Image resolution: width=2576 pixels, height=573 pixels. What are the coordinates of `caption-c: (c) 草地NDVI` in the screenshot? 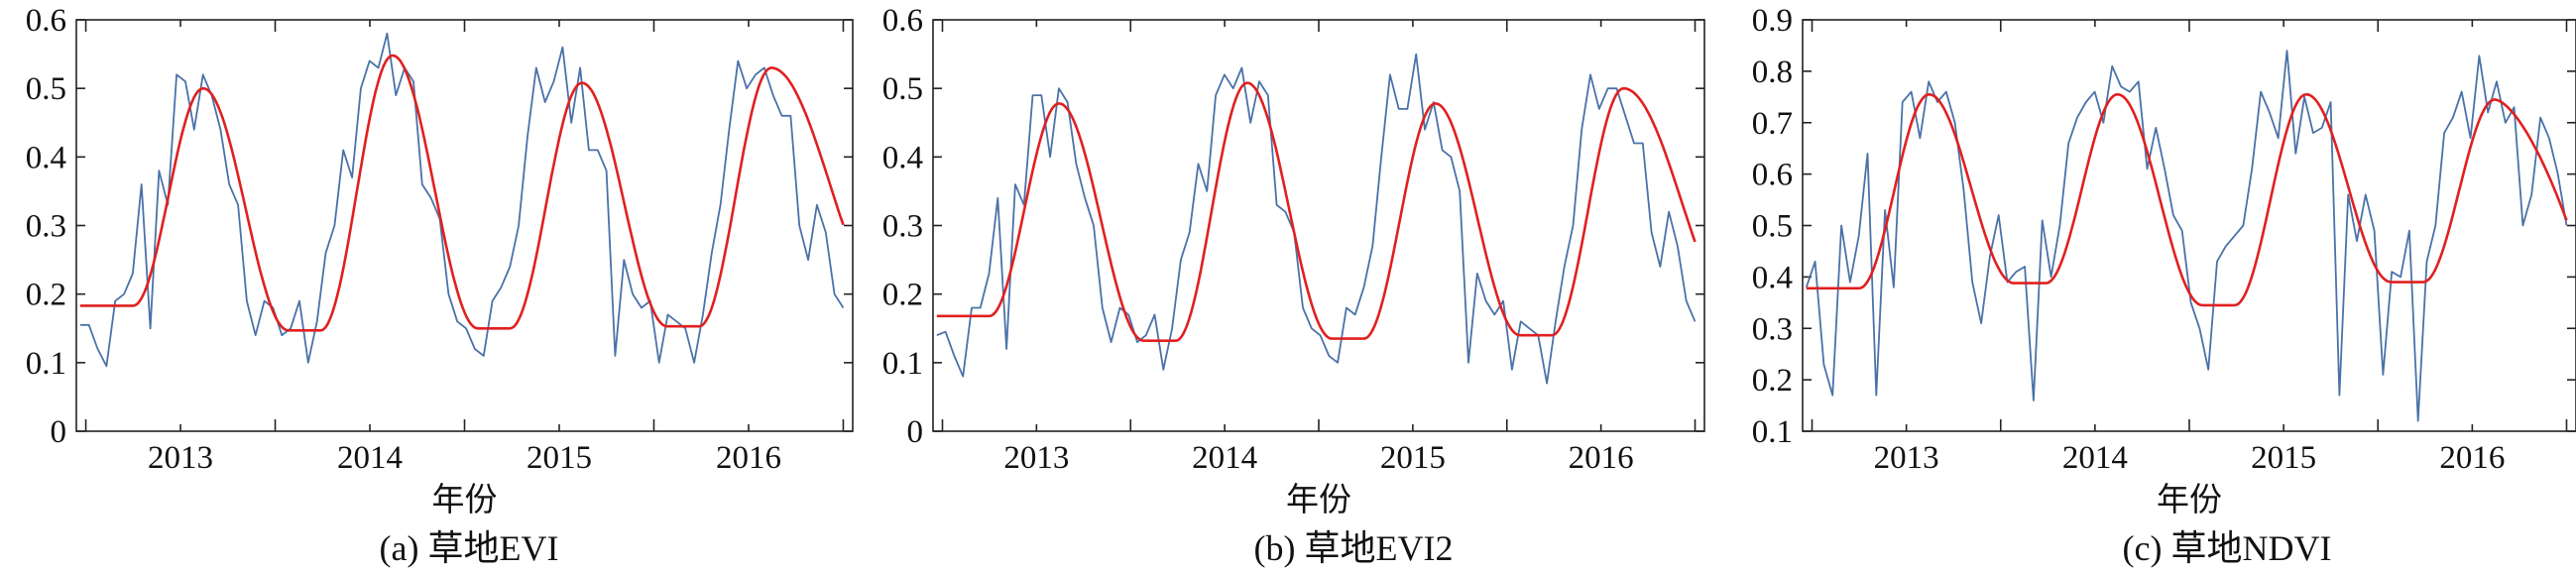 It's located at (2227, 548).